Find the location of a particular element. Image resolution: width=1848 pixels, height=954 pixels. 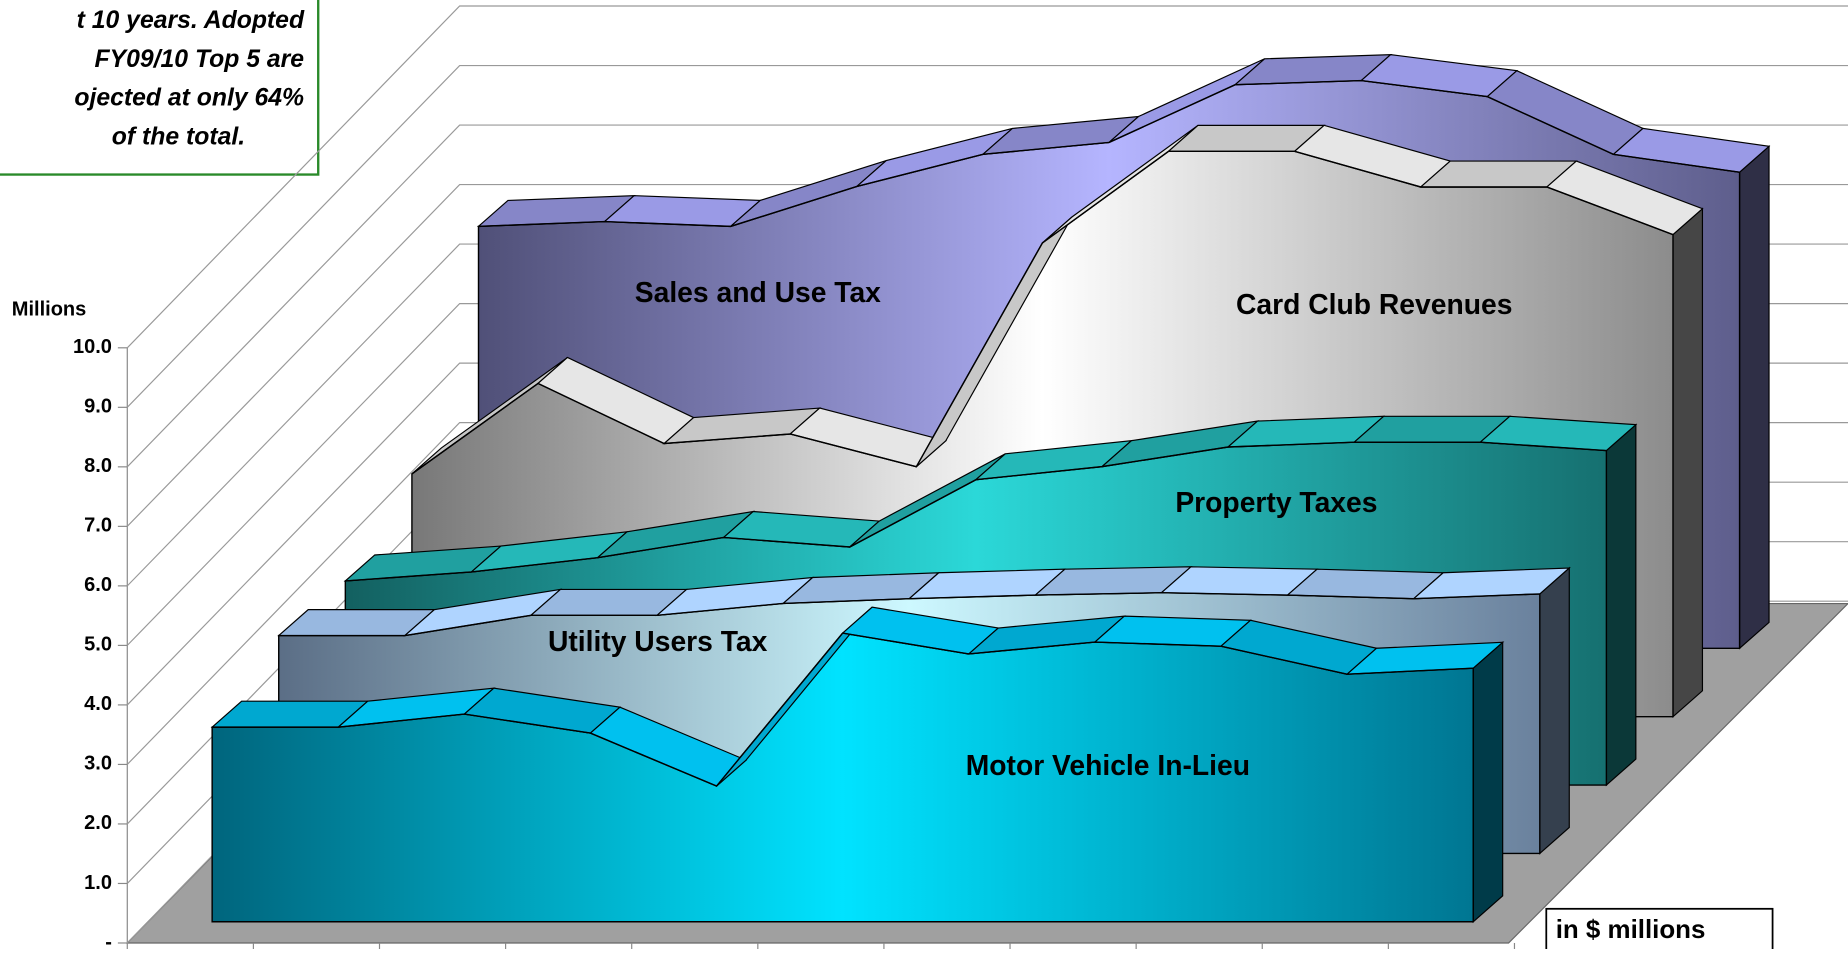

unit-label: in $ millions is located at coordinates (1631, 930).